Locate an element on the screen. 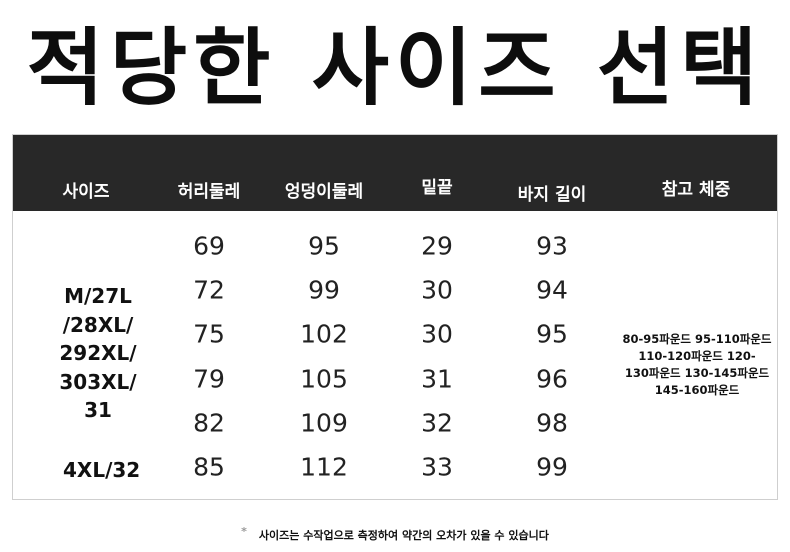 The image size is (790, 552). size-line: 31 is located at coordinates (98, 410).